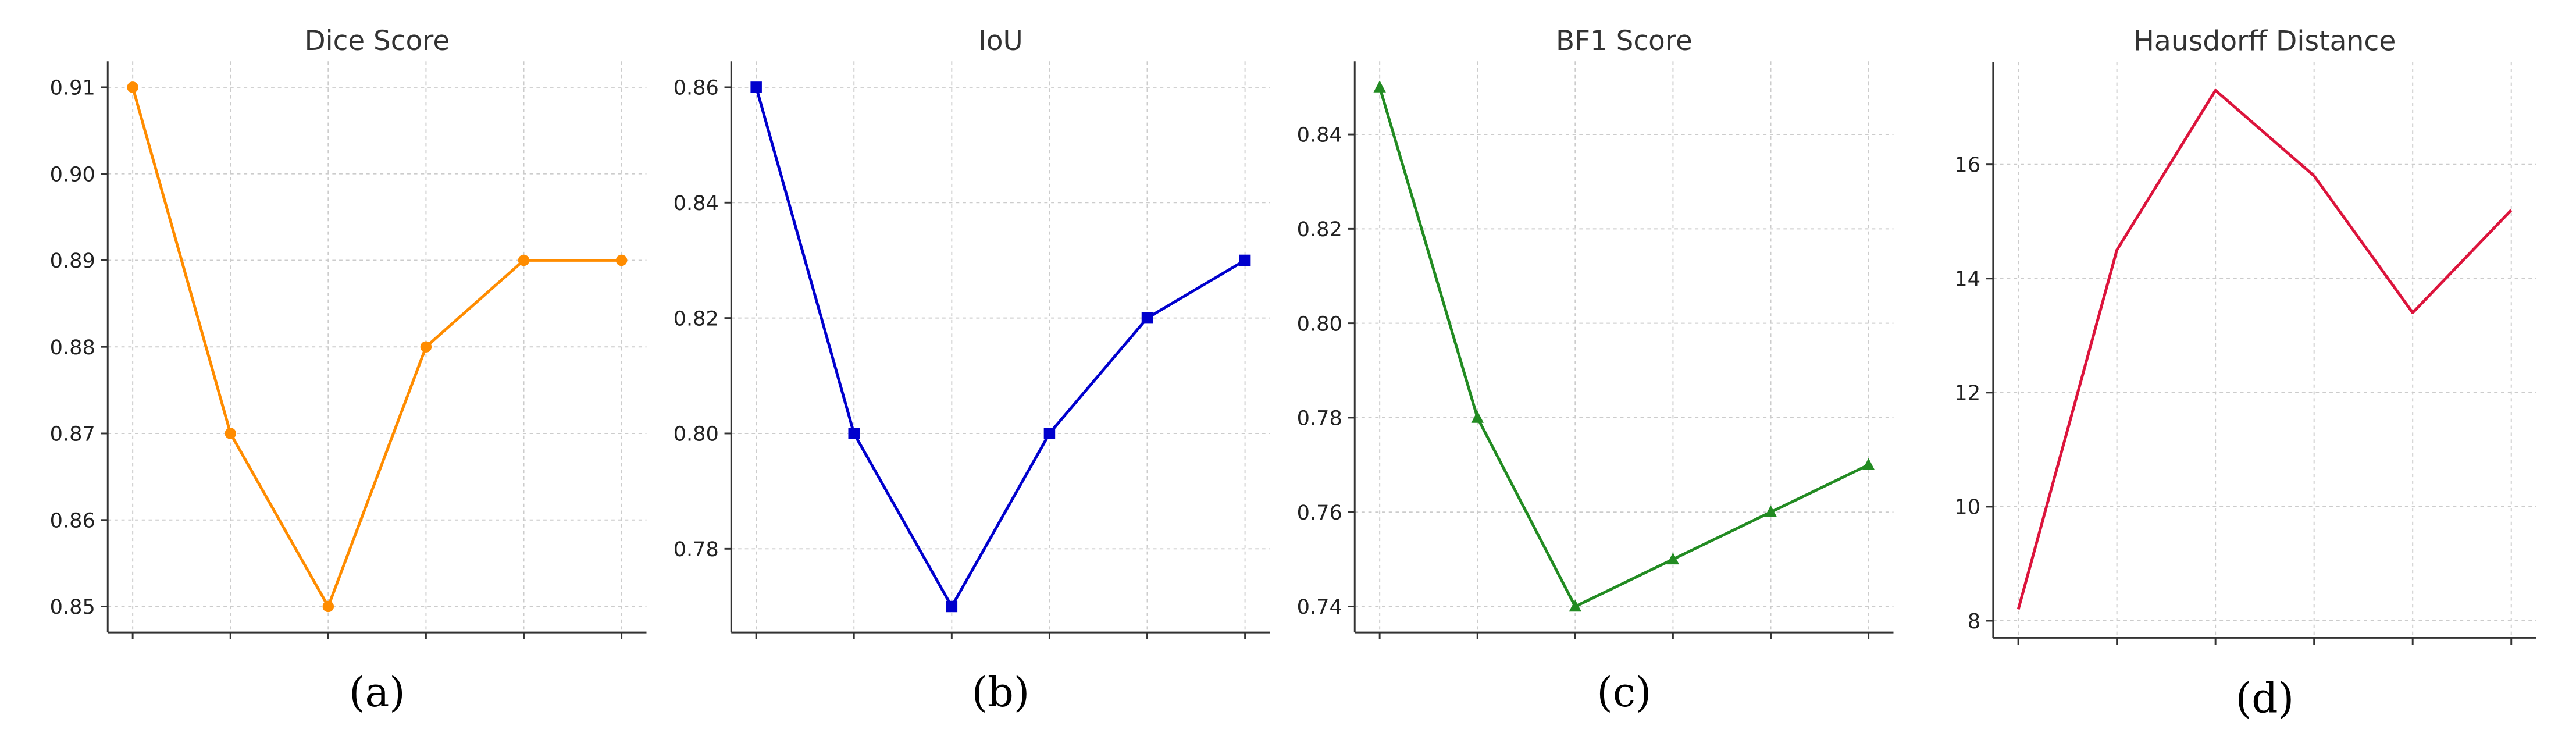  What do you see at coordinates (1967, 279) in the screenshot?
I see `y-tick-label: 14` at bounding box center [1967, 279].